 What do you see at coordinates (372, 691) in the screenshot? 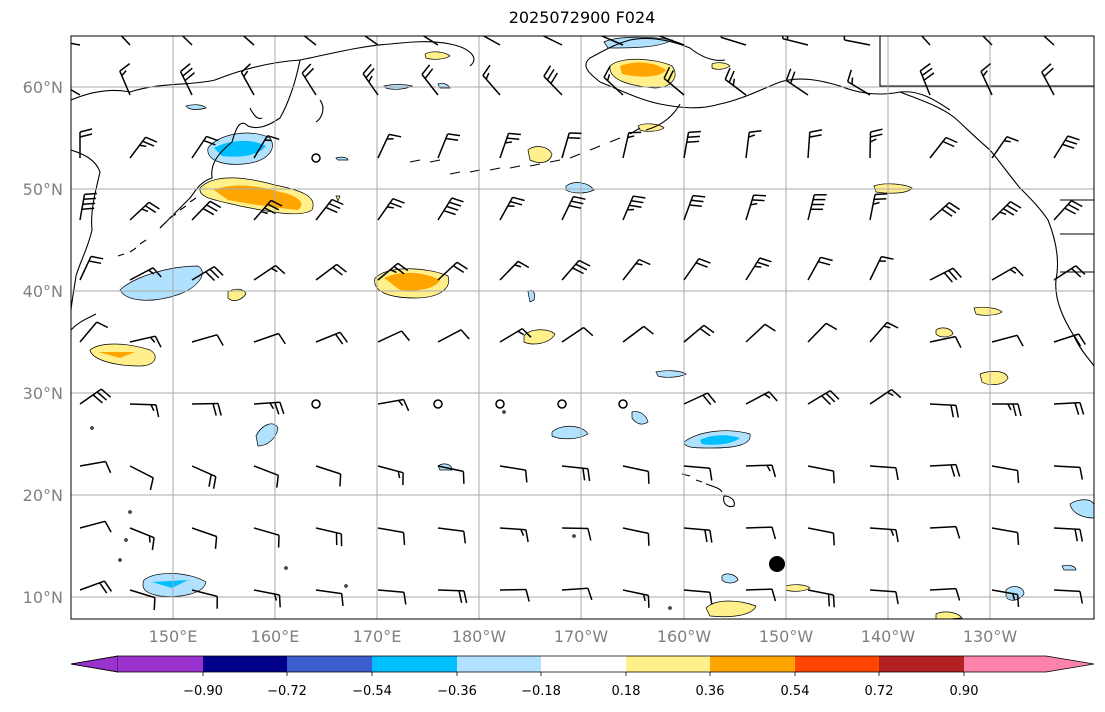
I see `colorbar-label: −0.54` at bounding box center [372, 691].